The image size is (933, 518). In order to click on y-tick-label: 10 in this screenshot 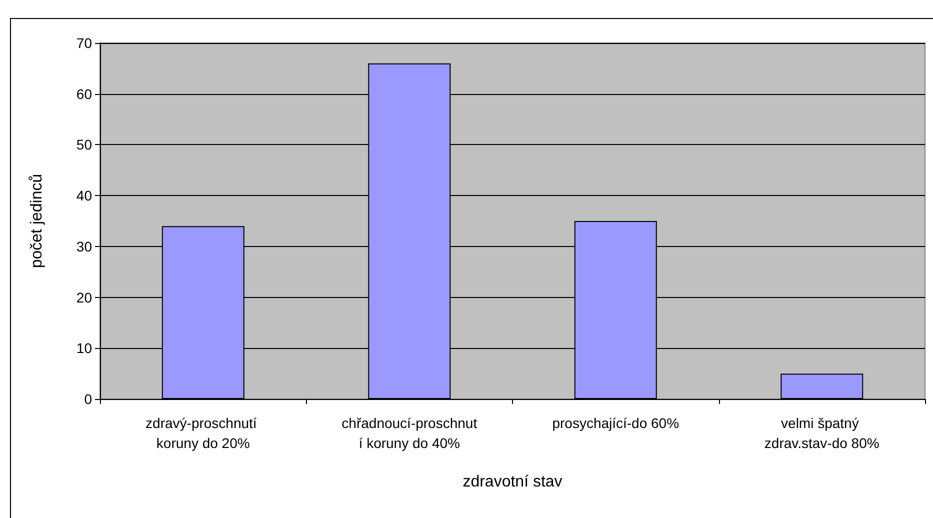, I will do `click(84, 348)`.